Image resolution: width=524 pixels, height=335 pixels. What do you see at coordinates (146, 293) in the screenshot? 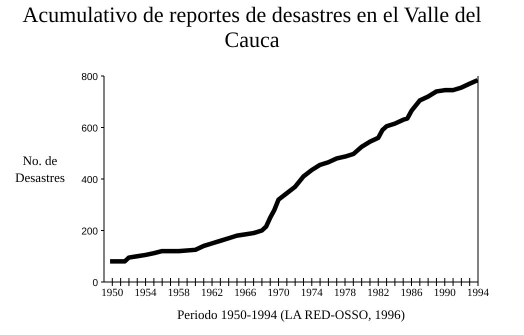
I see `x-tick-label: 1954` at bounding box center [146, 293].